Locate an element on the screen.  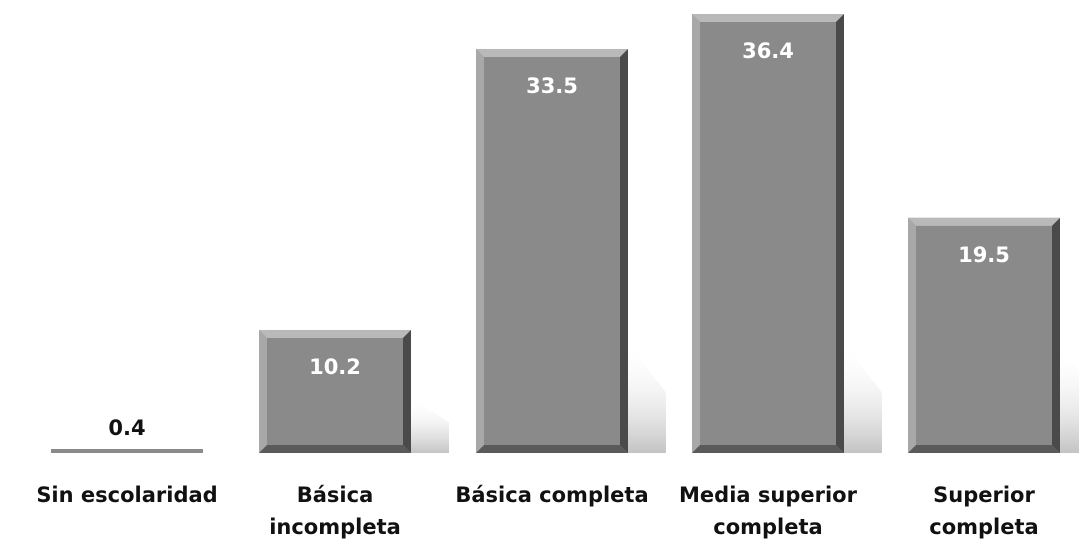
category-label: Básica completa is located at coordinates (551, 495).